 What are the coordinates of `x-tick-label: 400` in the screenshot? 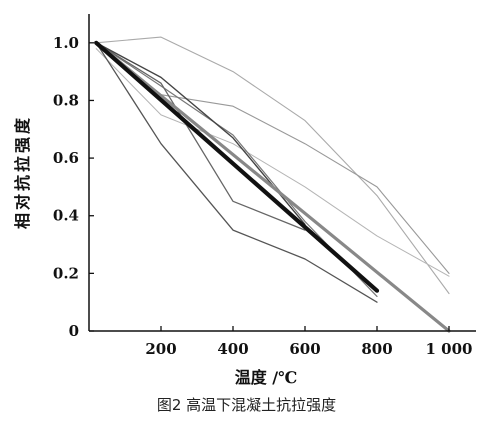 It's located at (232, 349).